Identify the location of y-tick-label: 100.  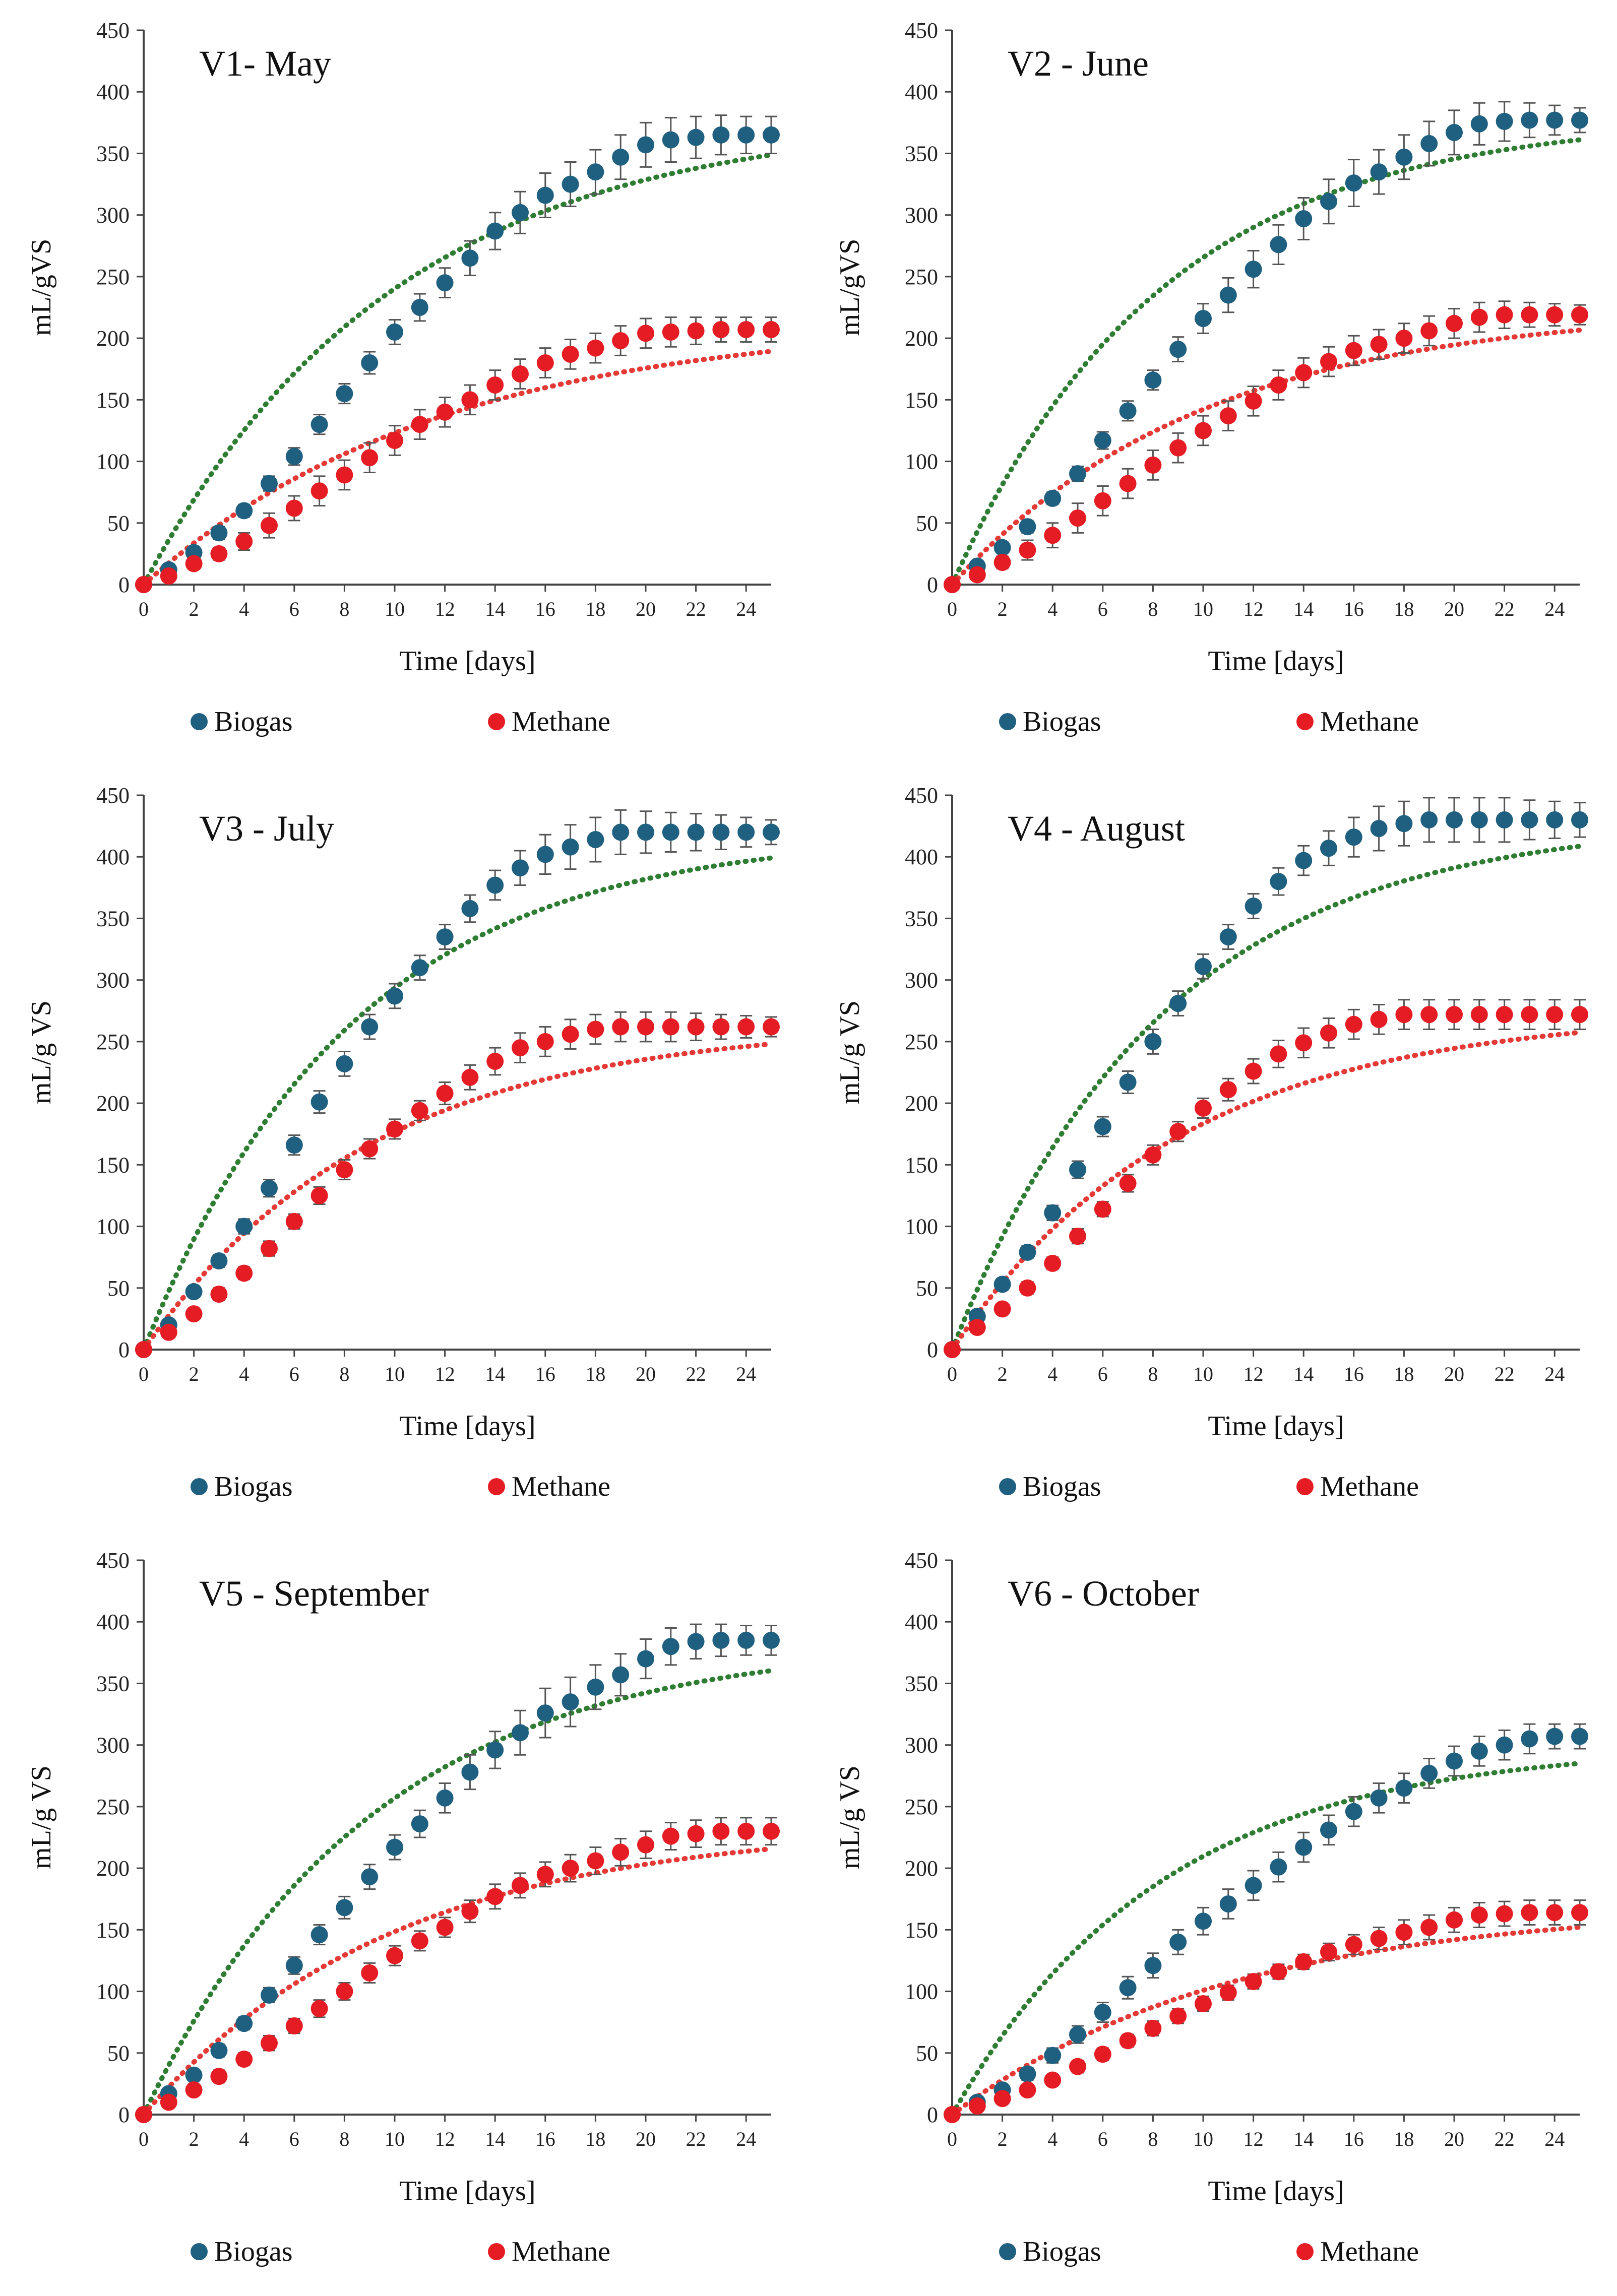
(921, 1992).